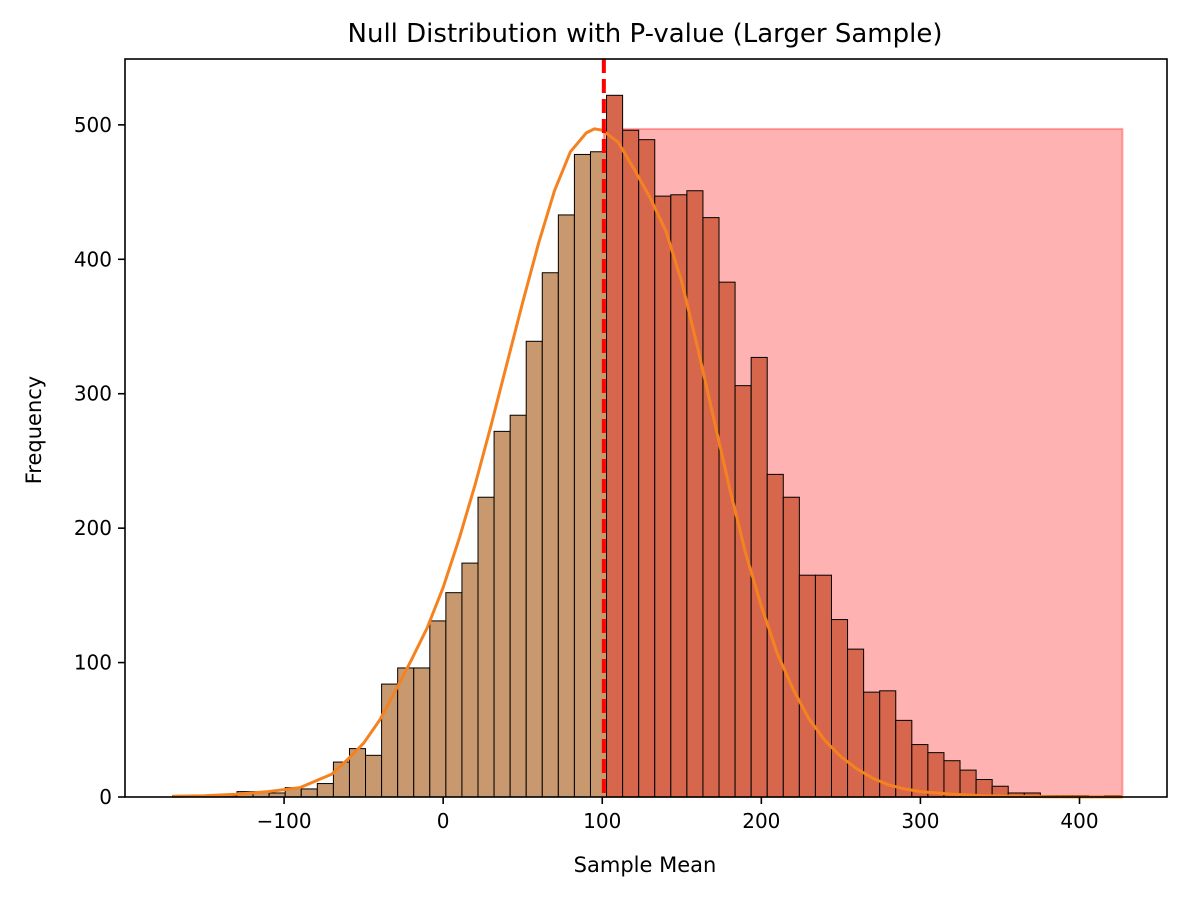 The height and width of the screenshot is (898, 1186). Describe the element at coordinates (761, 821) in the screenshot. I see `x-tick-label: 200` at that location.